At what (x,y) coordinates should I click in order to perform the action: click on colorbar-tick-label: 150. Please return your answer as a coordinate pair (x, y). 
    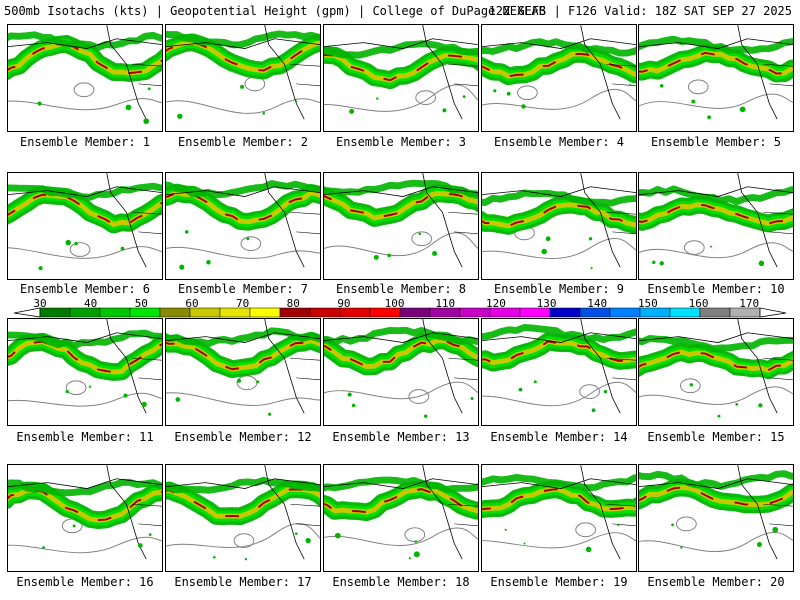
    Looking at the image, I should click on (647, 303).